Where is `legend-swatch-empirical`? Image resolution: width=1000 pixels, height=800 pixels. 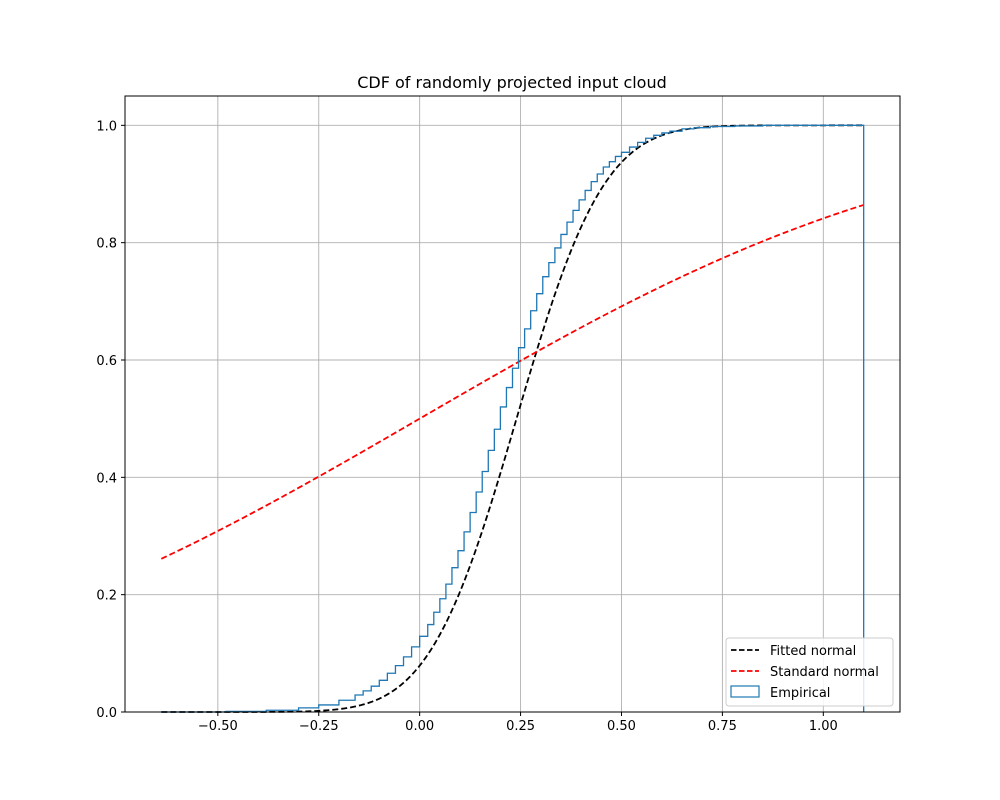
legend-swatch-empirical is located at coordinates (745, 691).